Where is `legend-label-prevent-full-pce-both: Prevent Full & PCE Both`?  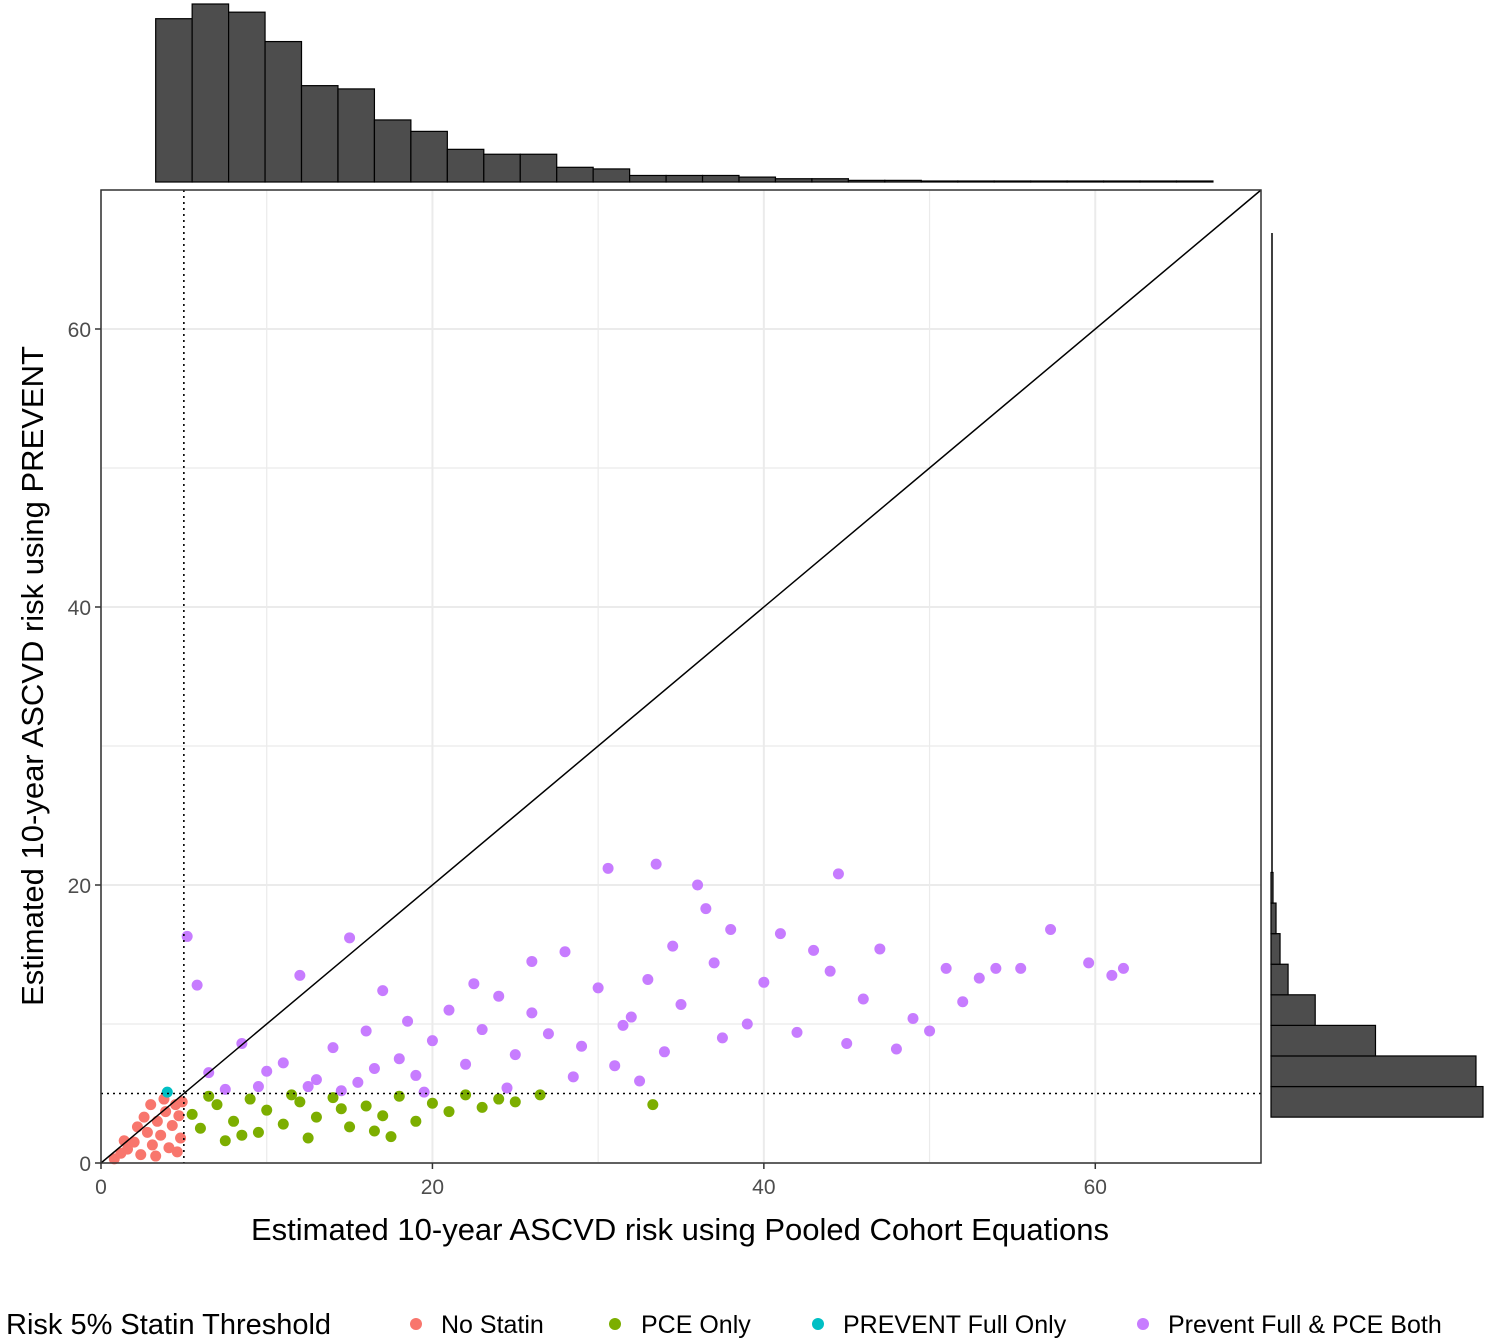 legend-label-prevent-full-pce-both: Prevent Full & PCE Both is located at coordinates (1305, 1325).